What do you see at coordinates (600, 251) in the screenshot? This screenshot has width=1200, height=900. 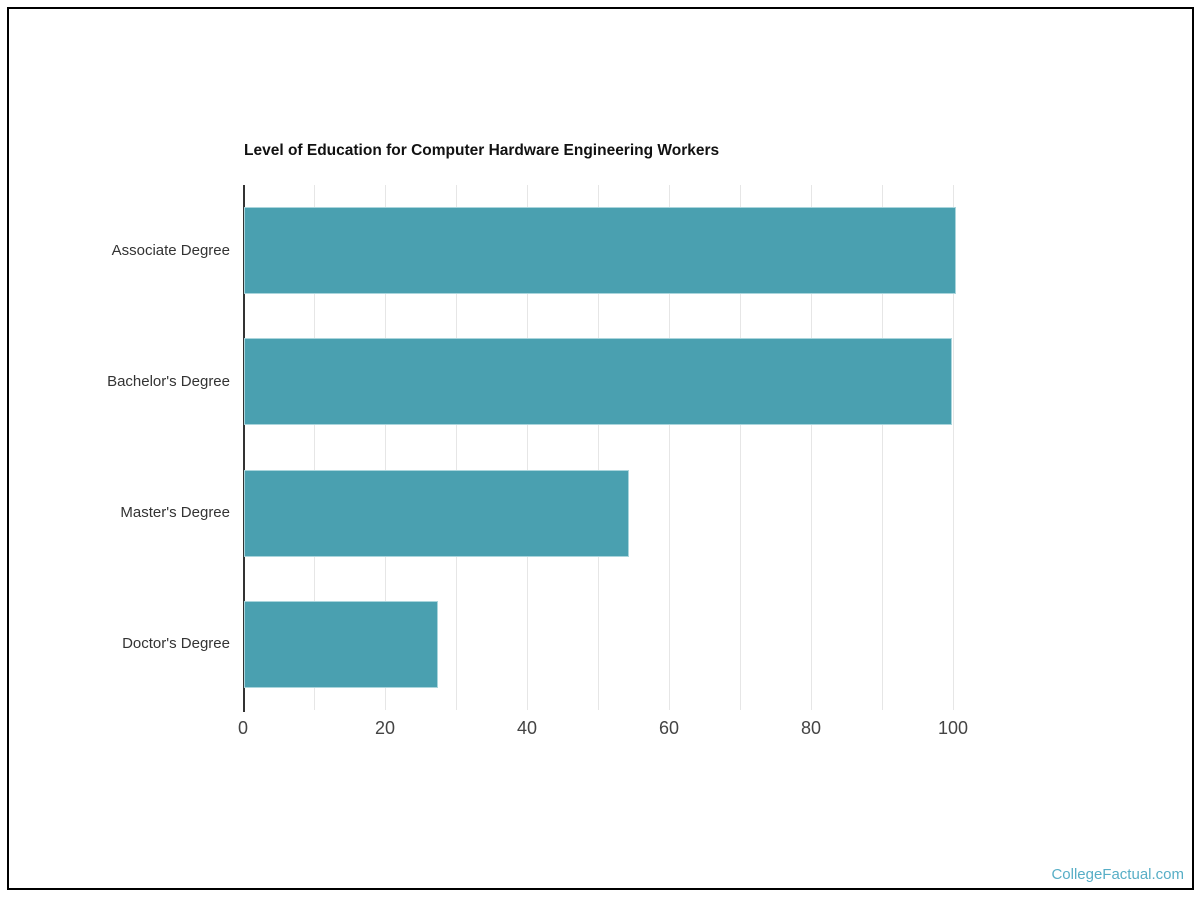 I see `bar-associate-degree` at bounding box center [600, 251].